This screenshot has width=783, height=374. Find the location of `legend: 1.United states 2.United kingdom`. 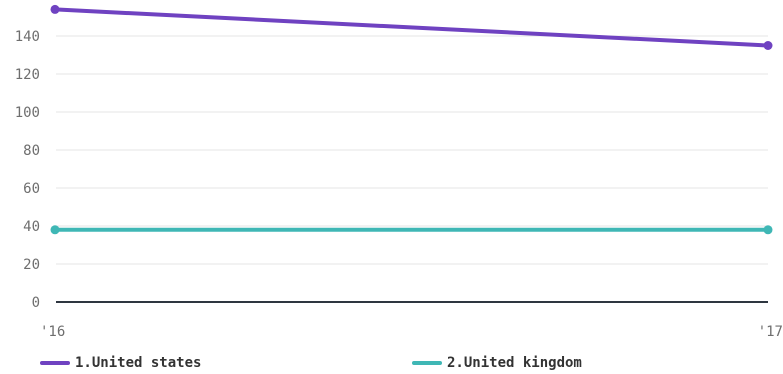

legend: 1.United states 2.United kingdom is located at coordinates (391, 363).